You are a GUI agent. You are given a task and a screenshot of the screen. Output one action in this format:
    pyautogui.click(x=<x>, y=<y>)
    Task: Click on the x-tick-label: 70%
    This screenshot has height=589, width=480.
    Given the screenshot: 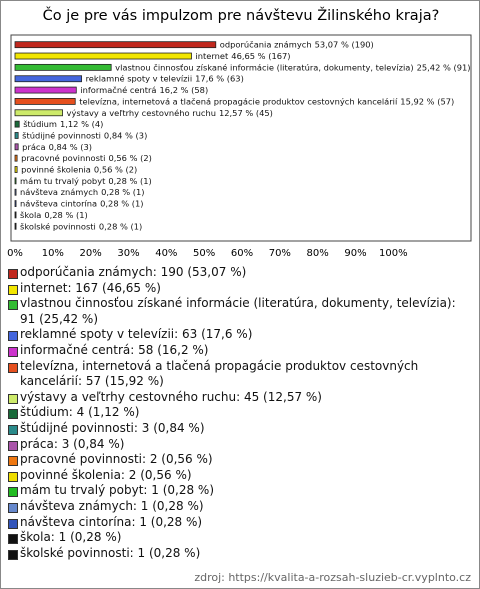 What is the action you would take?
    pyautogui.click(x=280, y=253)
    